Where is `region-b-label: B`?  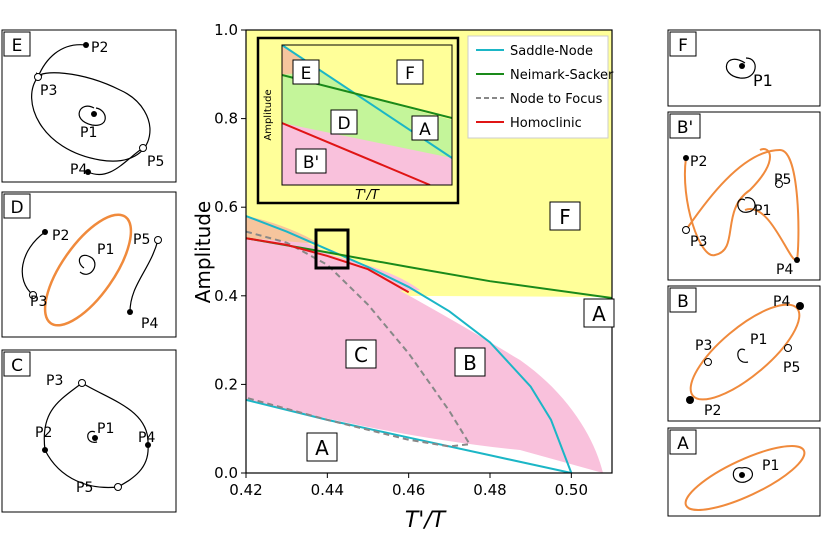
region-b-label: B is located at coordinates (470, 363).